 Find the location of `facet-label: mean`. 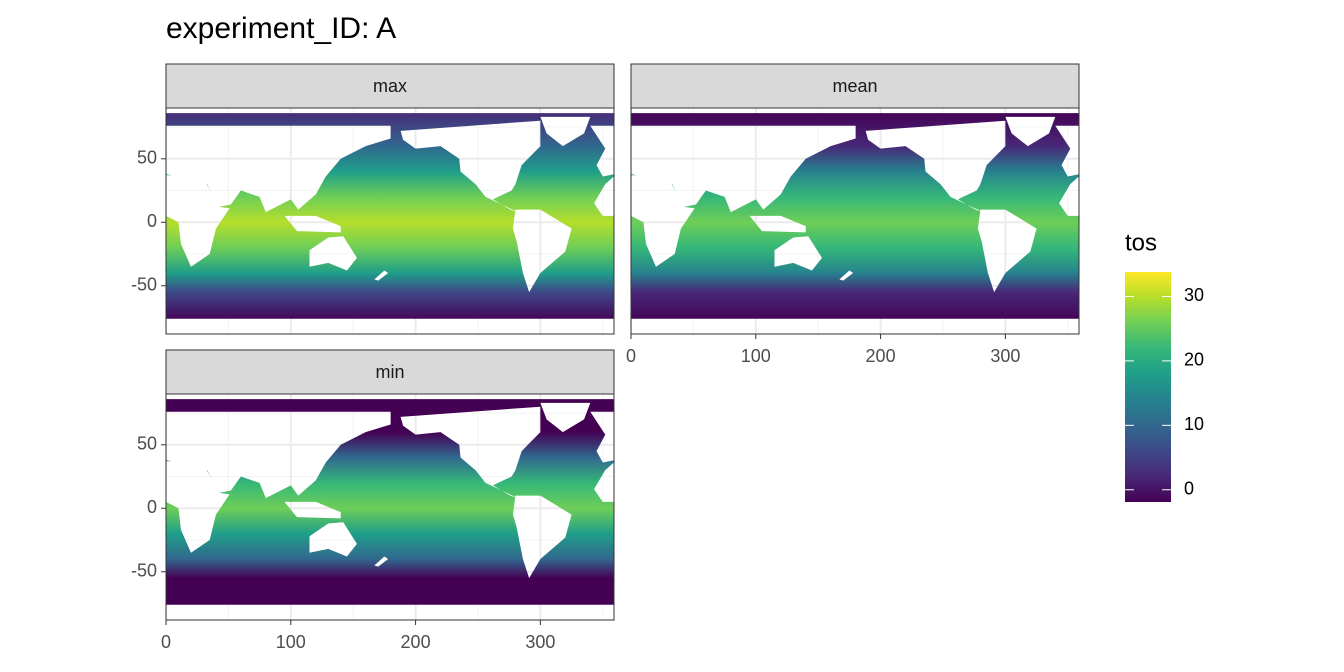

facet-label: mean is located at coordinates (854, 86).